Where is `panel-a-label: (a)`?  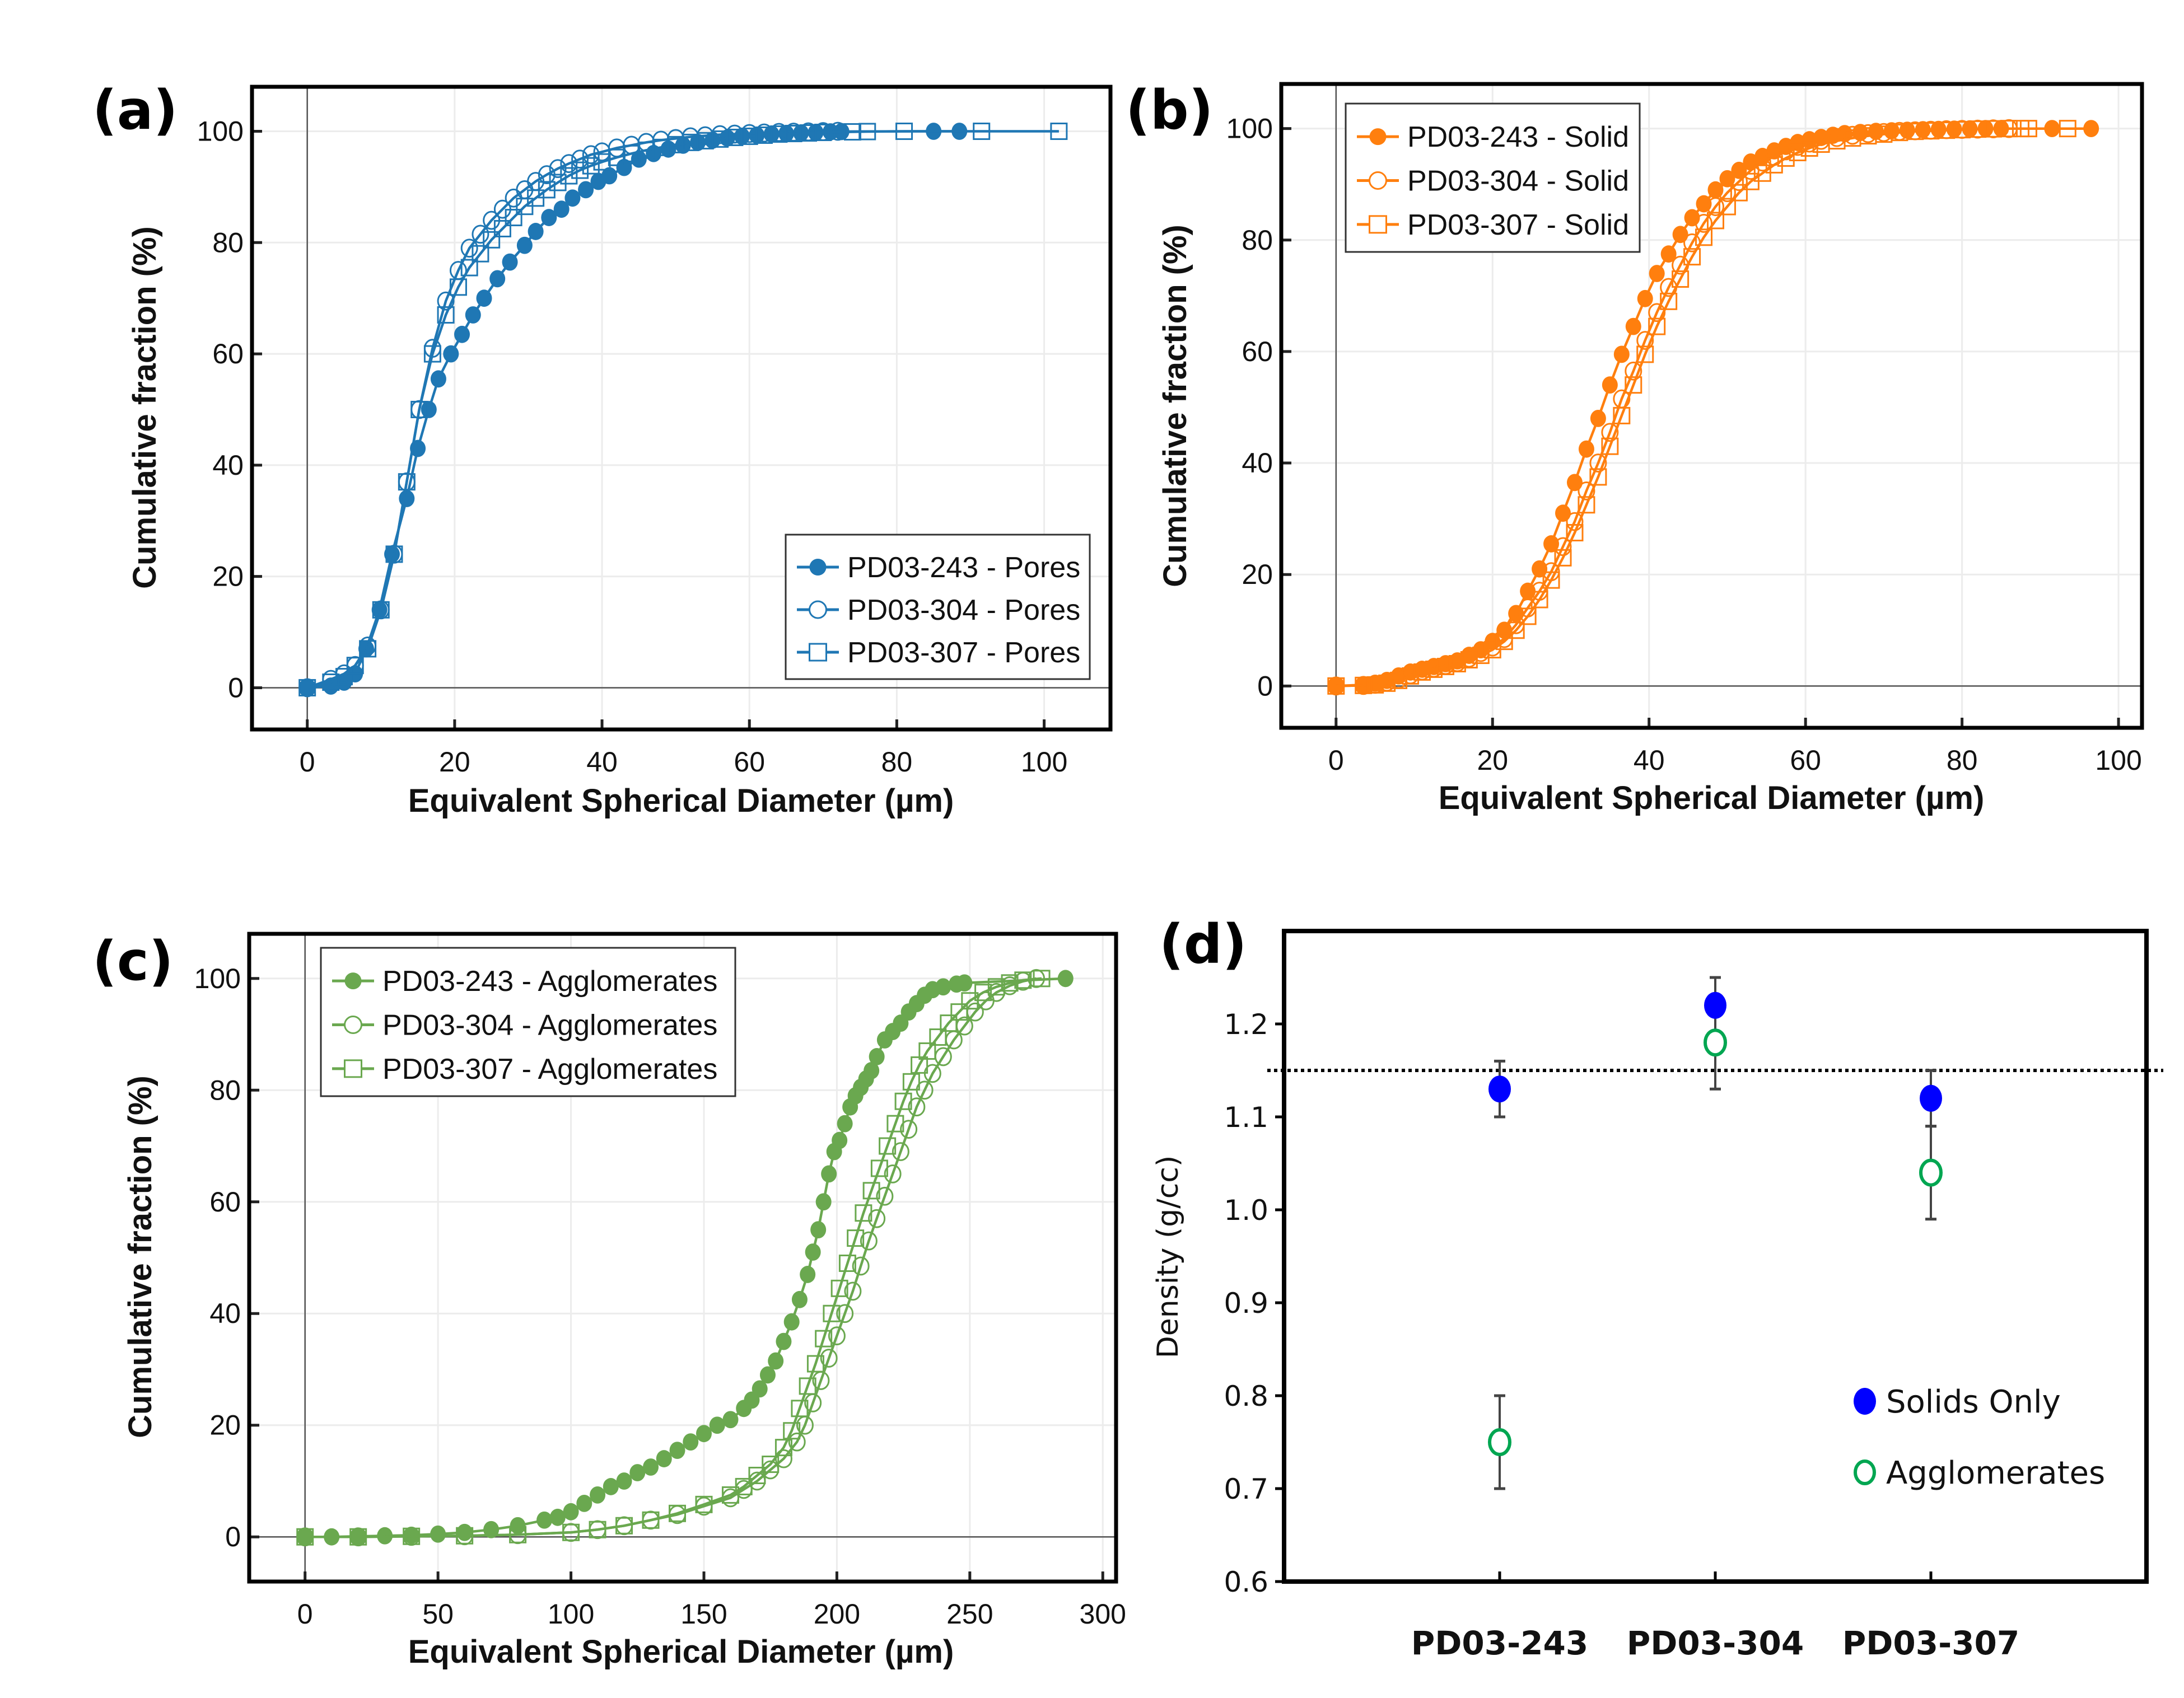
panel-a-label: (a) is located at coordinates (135, 111).